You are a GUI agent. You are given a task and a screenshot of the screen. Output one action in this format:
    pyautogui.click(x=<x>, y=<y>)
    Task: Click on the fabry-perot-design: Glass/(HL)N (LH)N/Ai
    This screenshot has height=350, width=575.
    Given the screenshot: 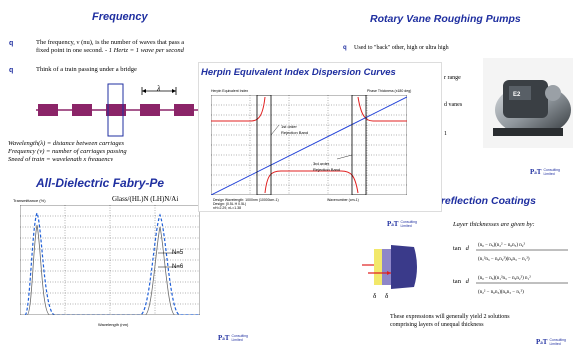 What is the action you would take?
    pyautogui.click(x=145, y=199)
    